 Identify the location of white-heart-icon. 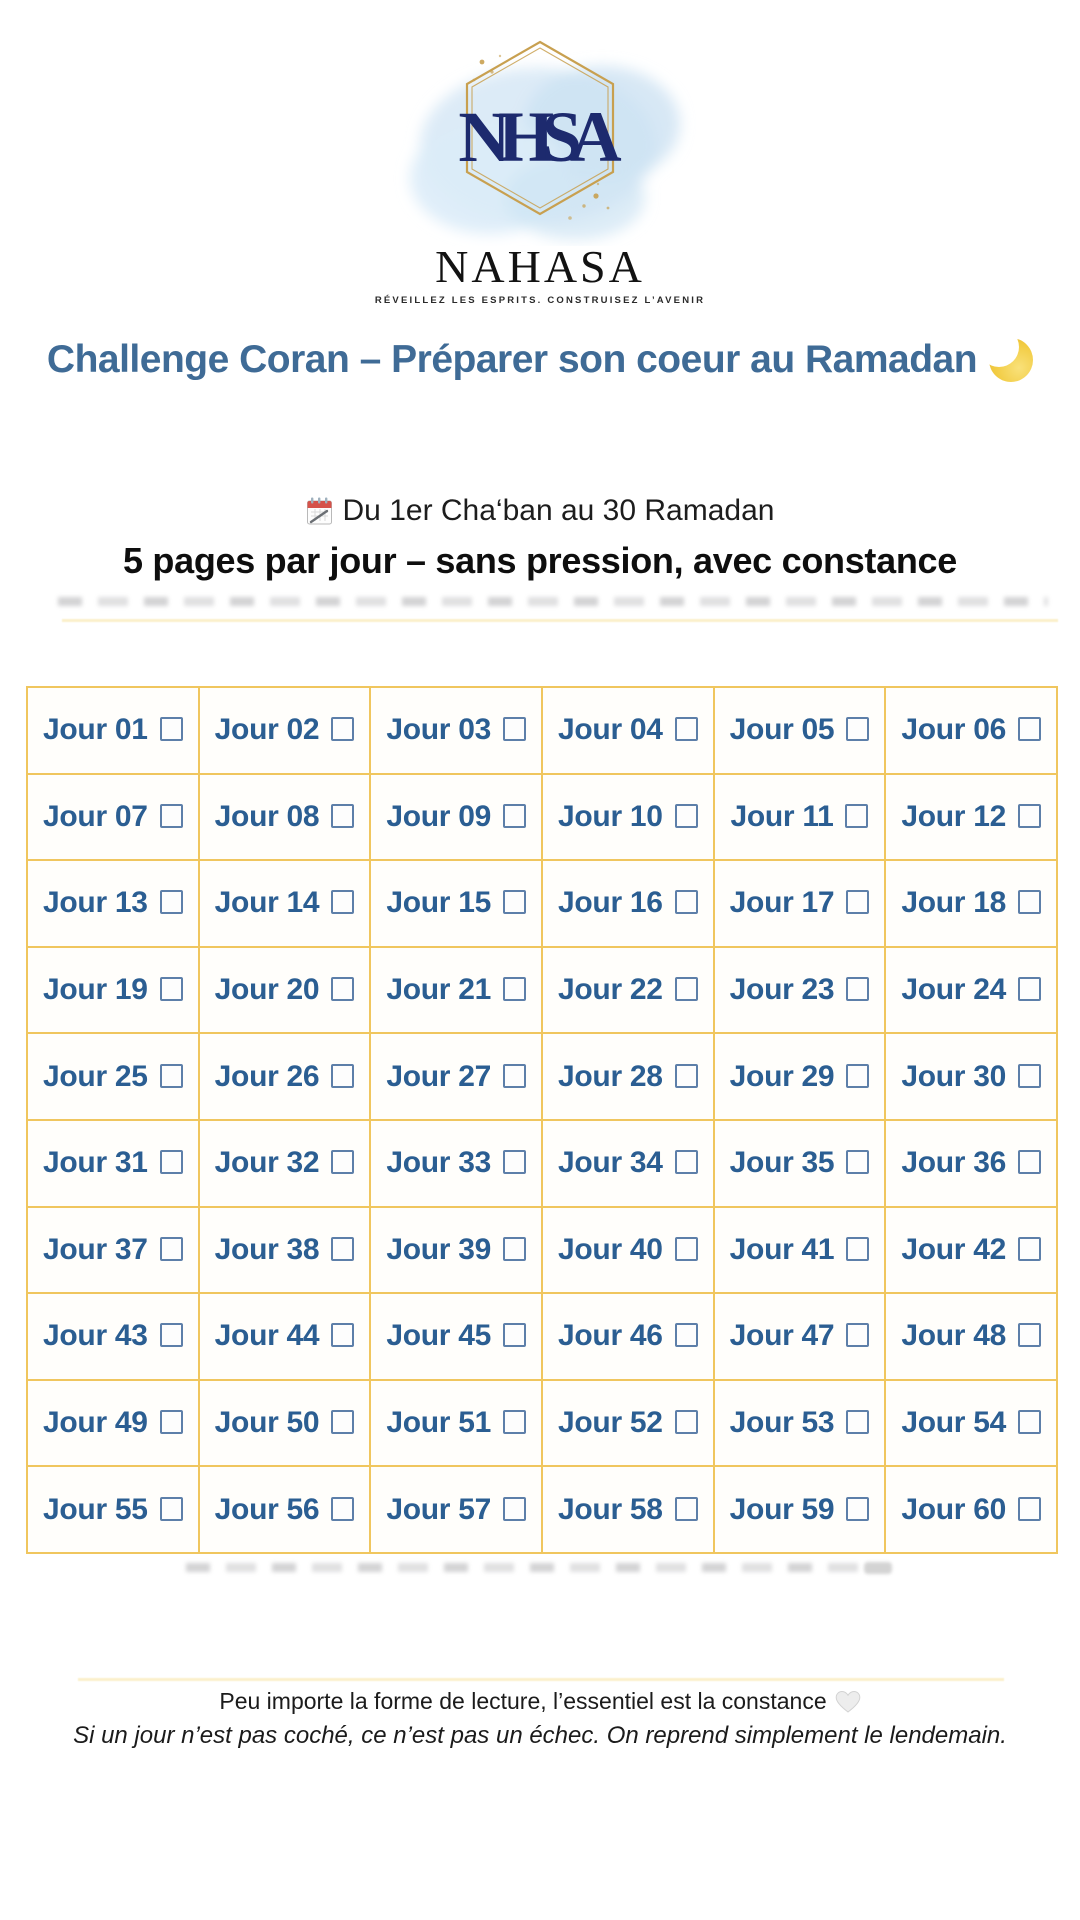
(847, 1701).